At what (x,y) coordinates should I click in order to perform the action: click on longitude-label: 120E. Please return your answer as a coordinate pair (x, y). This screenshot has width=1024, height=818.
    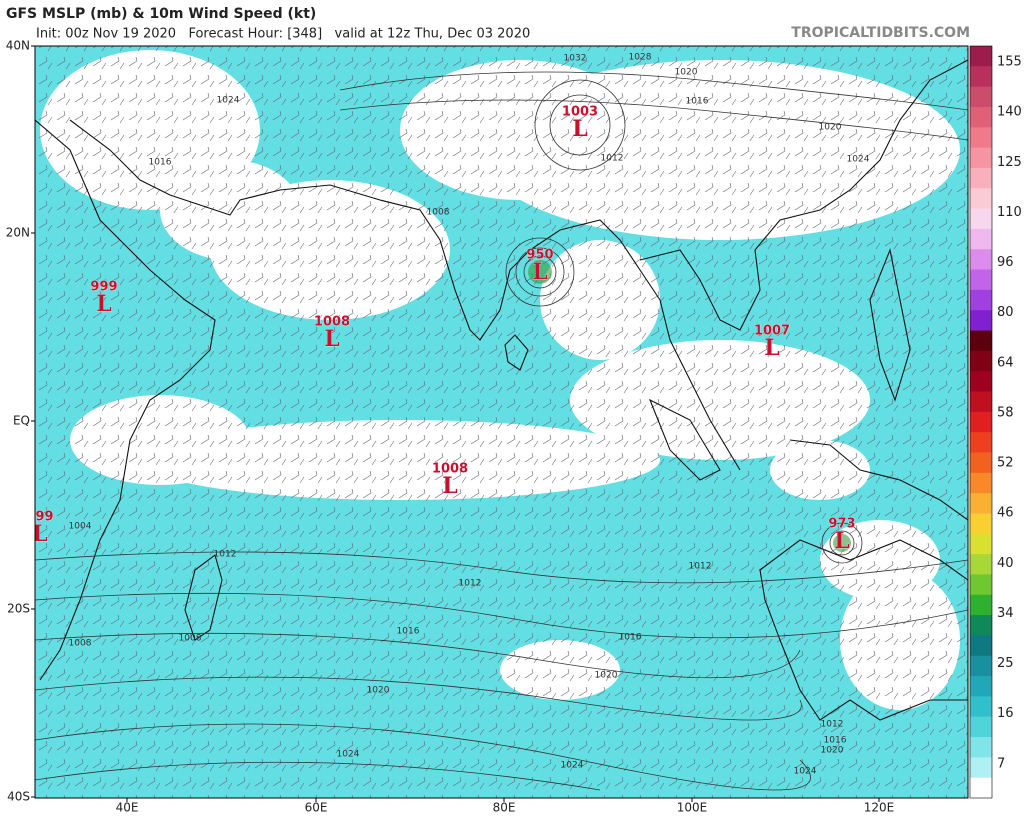
    Looking at the image, I should click on (879, 808).